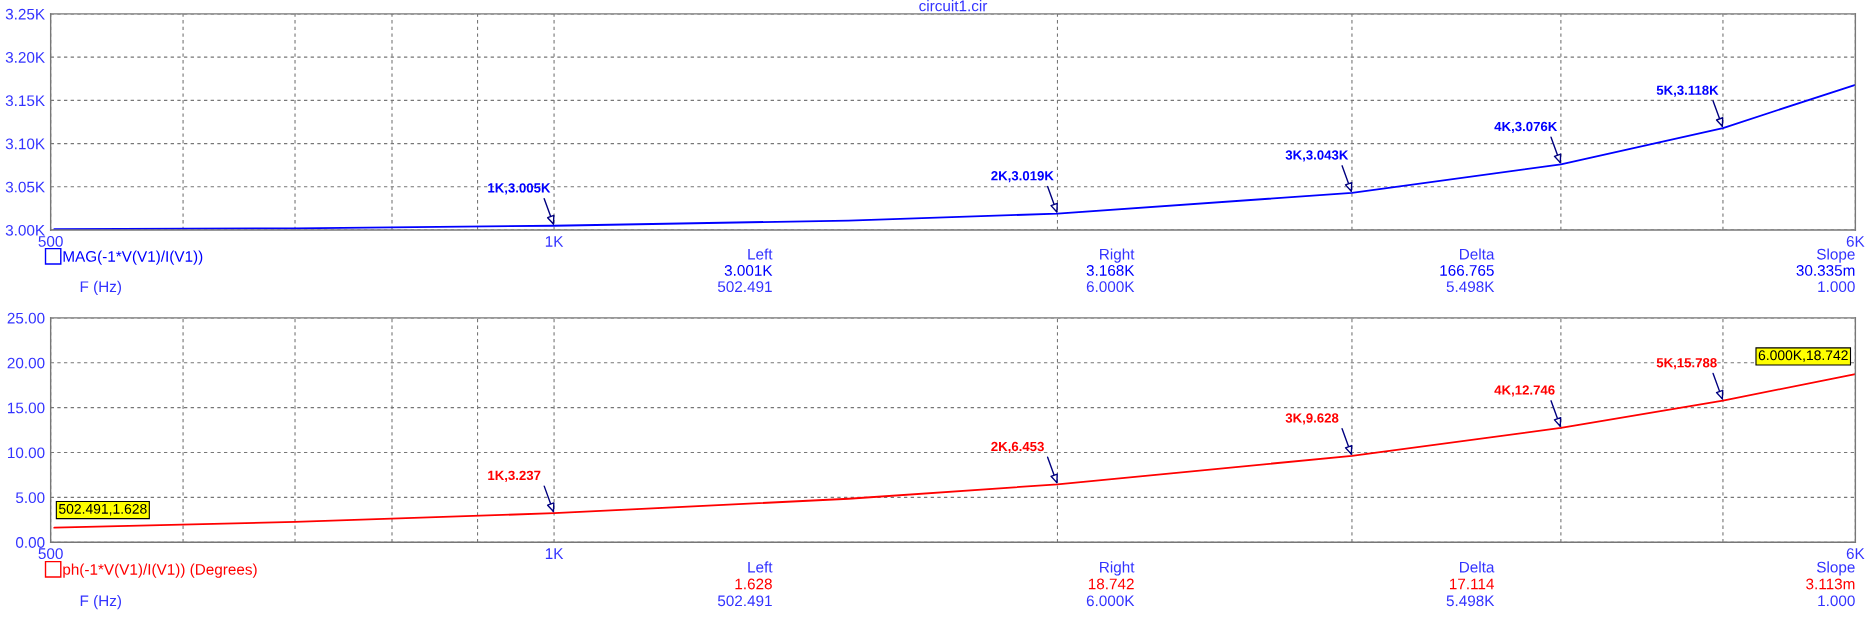  Describe the element at coordinates (25, 101) in the screenshot. I see `y-tick-label: 3.15K` at that location.